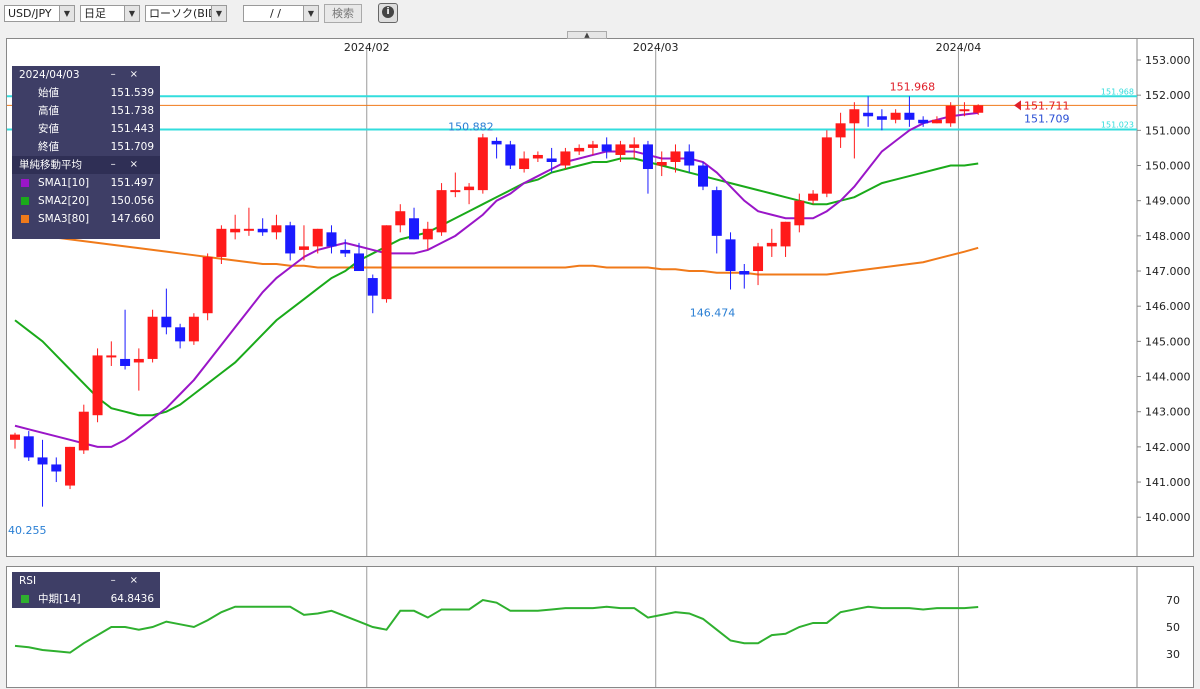  Describe the element at coordinates (587, 35) in the screenshot. I see `panel-collapse-handle: ▲` at that location.